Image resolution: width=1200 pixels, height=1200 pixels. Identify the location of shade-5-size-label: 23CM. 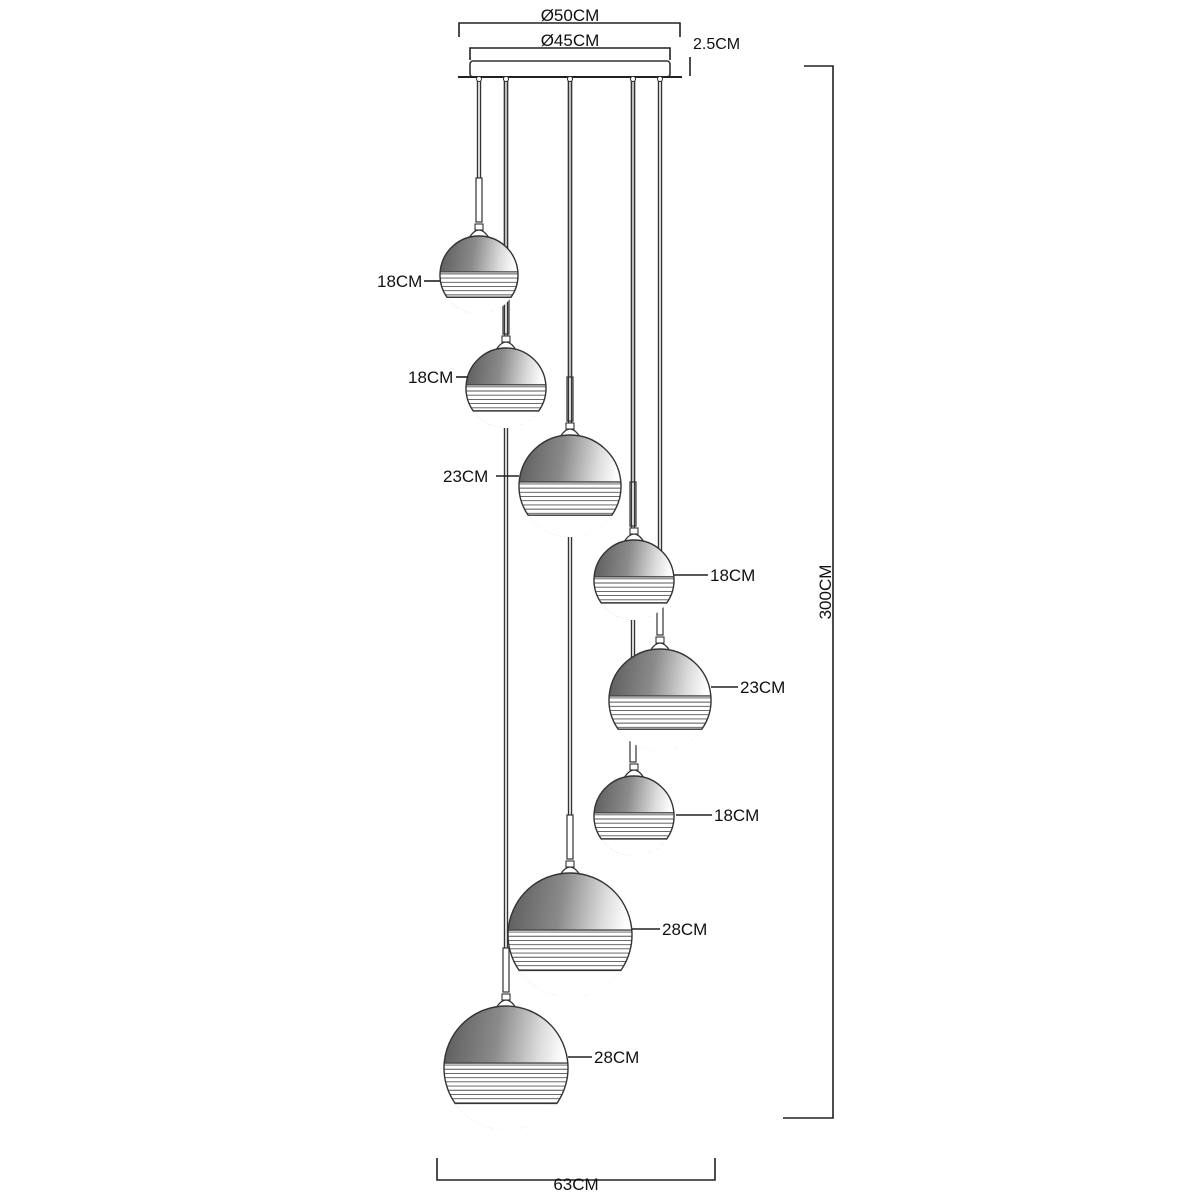
(762, 687).